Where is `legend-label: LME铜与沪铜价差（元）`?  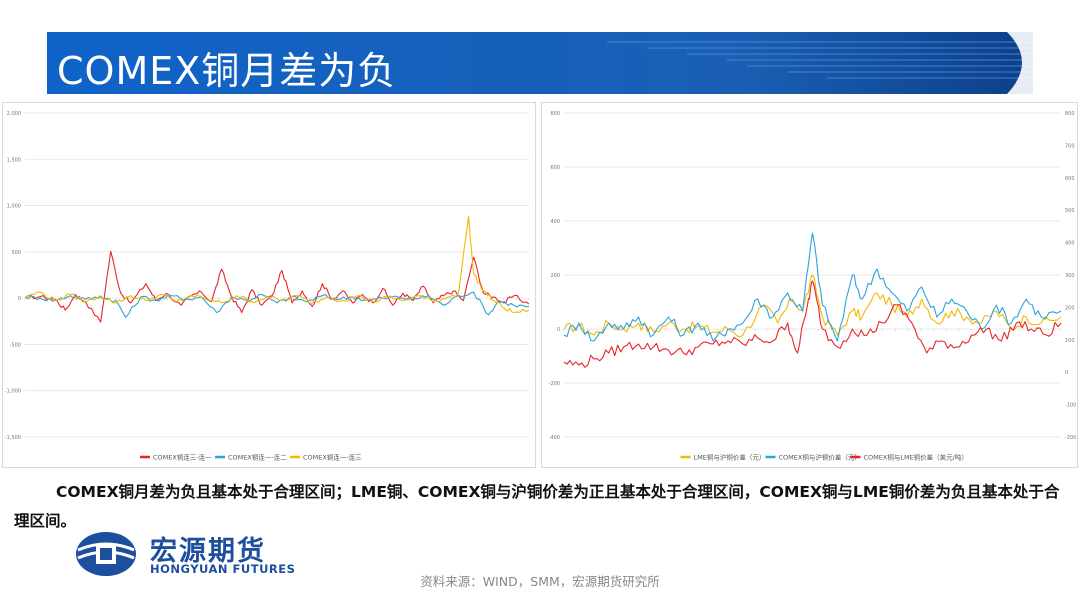
legend-label: LME铜与沪铜价差（元） is located at coordinates (730, 457).